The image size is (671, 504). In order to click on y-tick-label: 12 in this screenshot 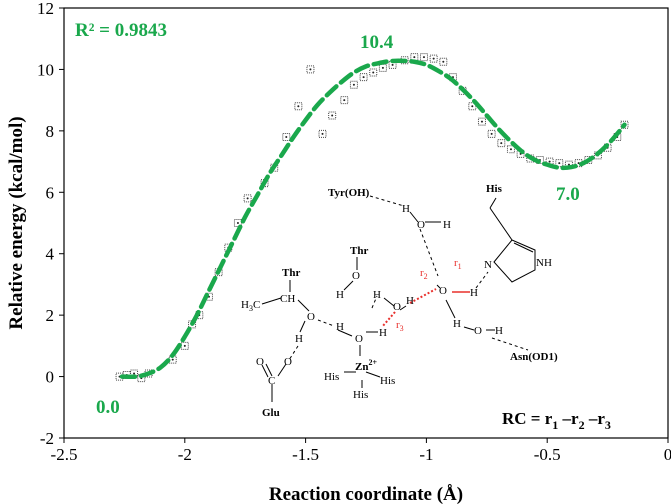, I will do `click(45, 9)`.